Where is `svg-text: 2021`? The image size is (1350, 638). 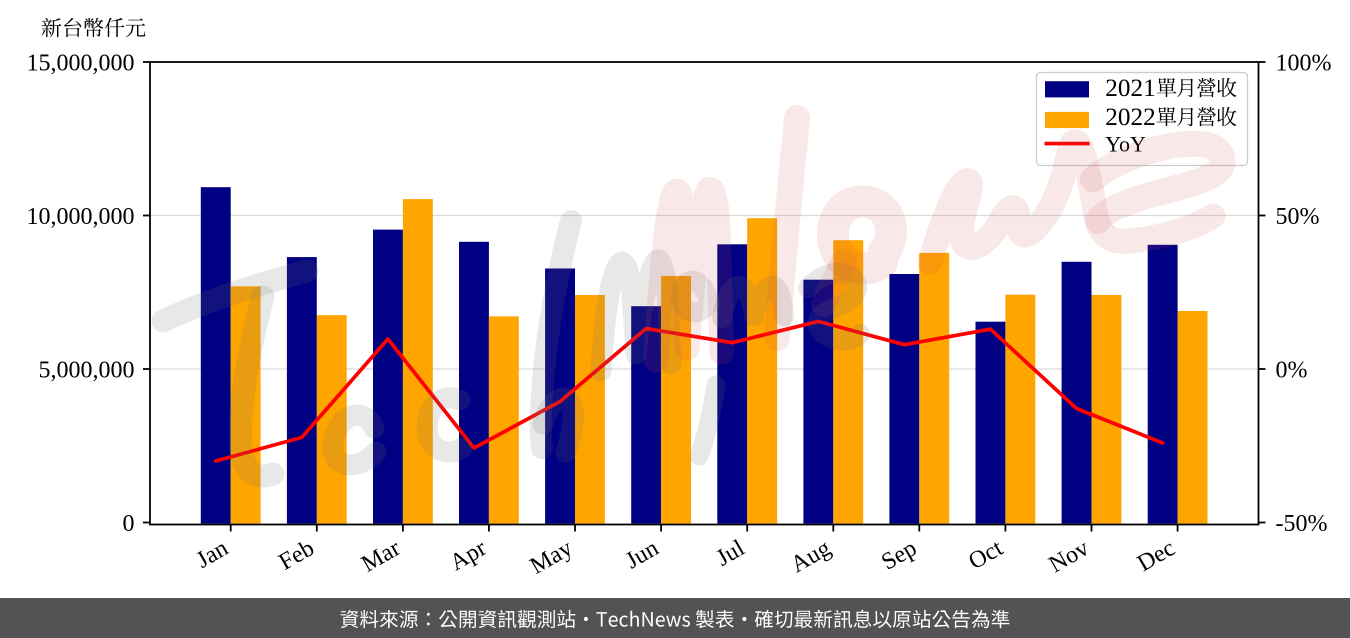 svg-text: 2021 is located at coordinates (1130, 88).